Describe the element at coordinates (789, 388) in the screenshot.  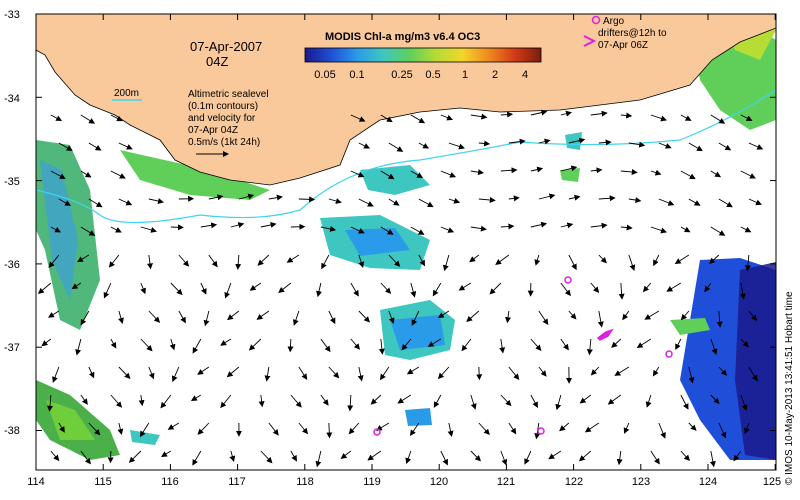
I see `copyright-caption: © IMOS 10-May-2013 13:41:51 Hobart time` at that location.